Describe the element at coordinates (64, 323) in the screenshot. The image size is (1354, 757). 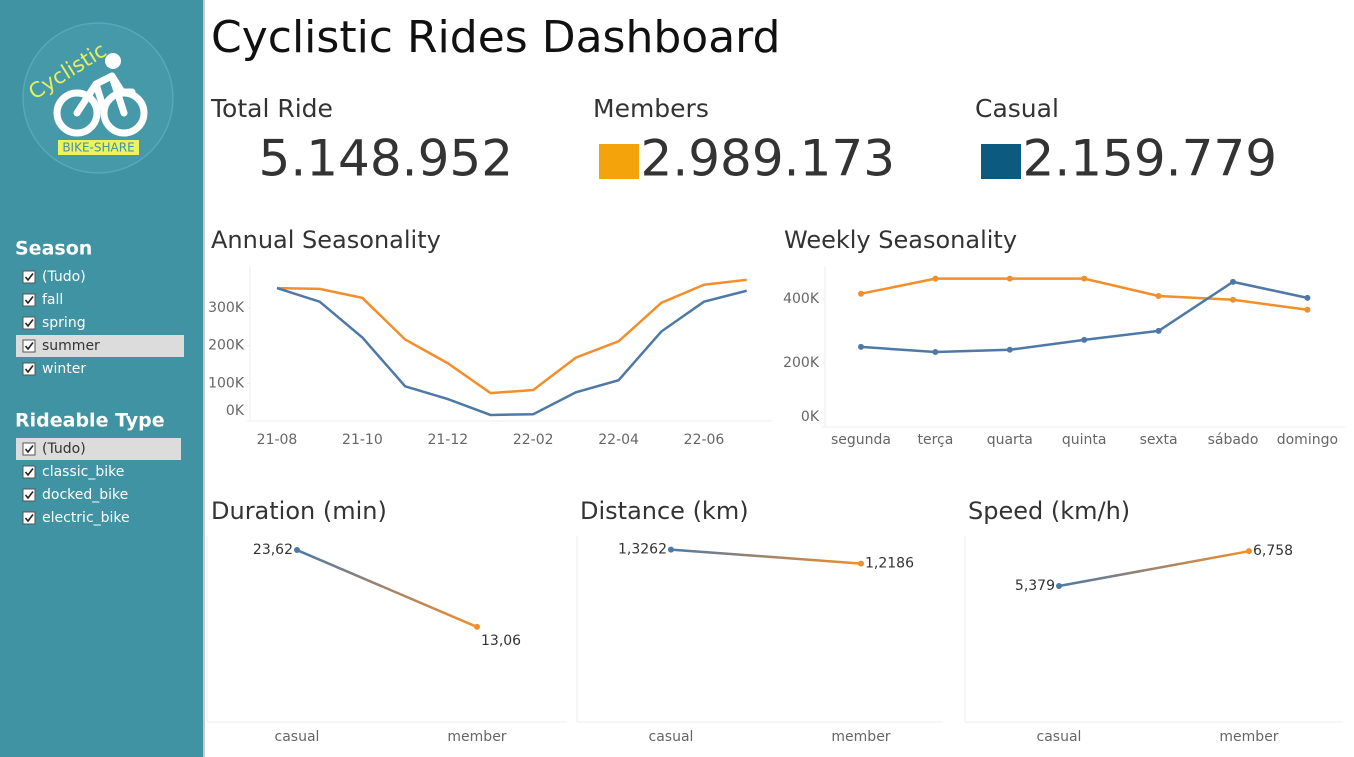
I see `filter-option: spring` at that location.